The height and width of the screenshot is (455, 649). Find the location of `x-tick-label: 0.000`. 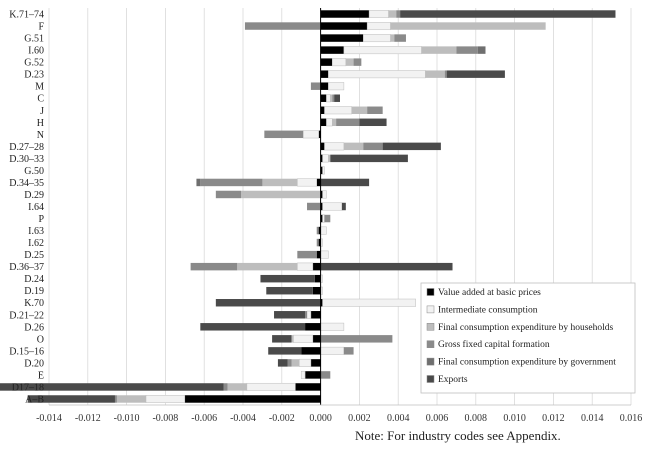

x-tick-label: 0.000 is located at coordinates (320, 418).